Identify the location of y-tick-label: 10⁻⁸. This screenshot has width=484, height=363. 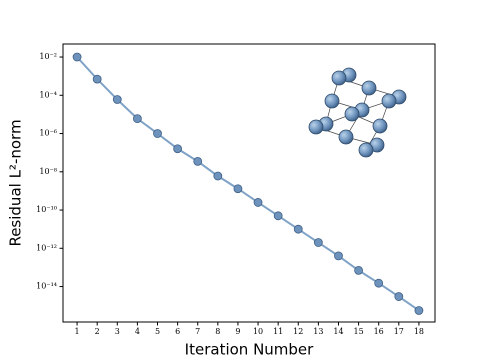
(48, 171).